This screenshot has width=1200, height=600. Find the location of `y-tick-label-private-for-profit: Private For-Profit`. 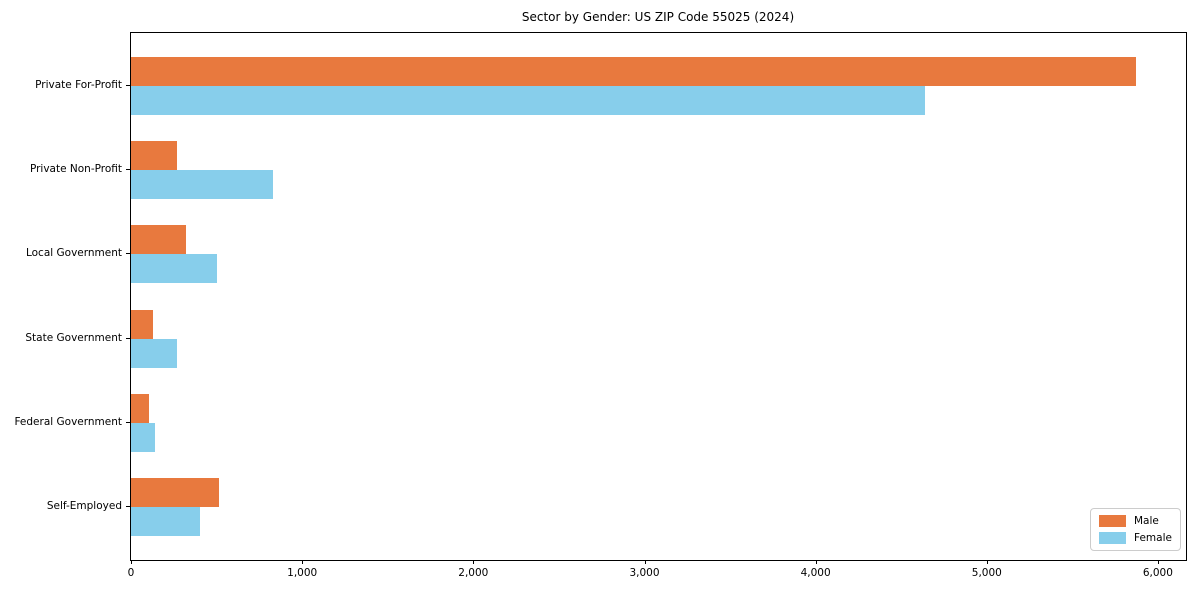

y-tick-label-private-for-profit: Private For-Profit is located at coordinates (78, 85).